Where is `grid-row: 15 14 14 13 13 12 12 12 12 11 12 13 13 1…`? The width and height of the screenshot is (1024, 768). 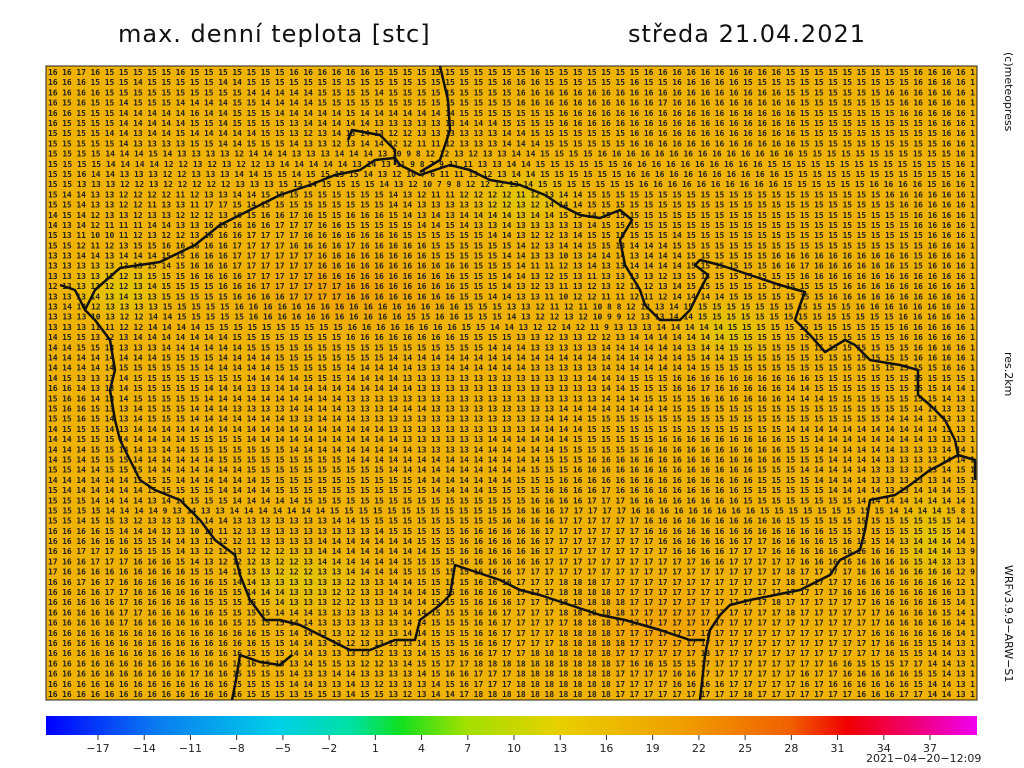
grid-row: 15 14 14 13 13 12 12 12 12 11 12 13 13 1… is located at coordinates (511, 194).